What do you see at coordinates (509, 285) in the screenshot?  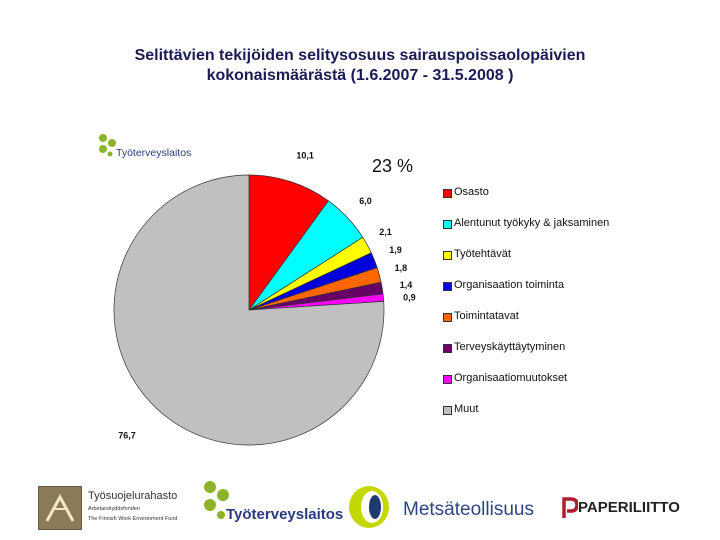 I see `legend-label: Organisaation toiminta` at bounding box center [509, 285].